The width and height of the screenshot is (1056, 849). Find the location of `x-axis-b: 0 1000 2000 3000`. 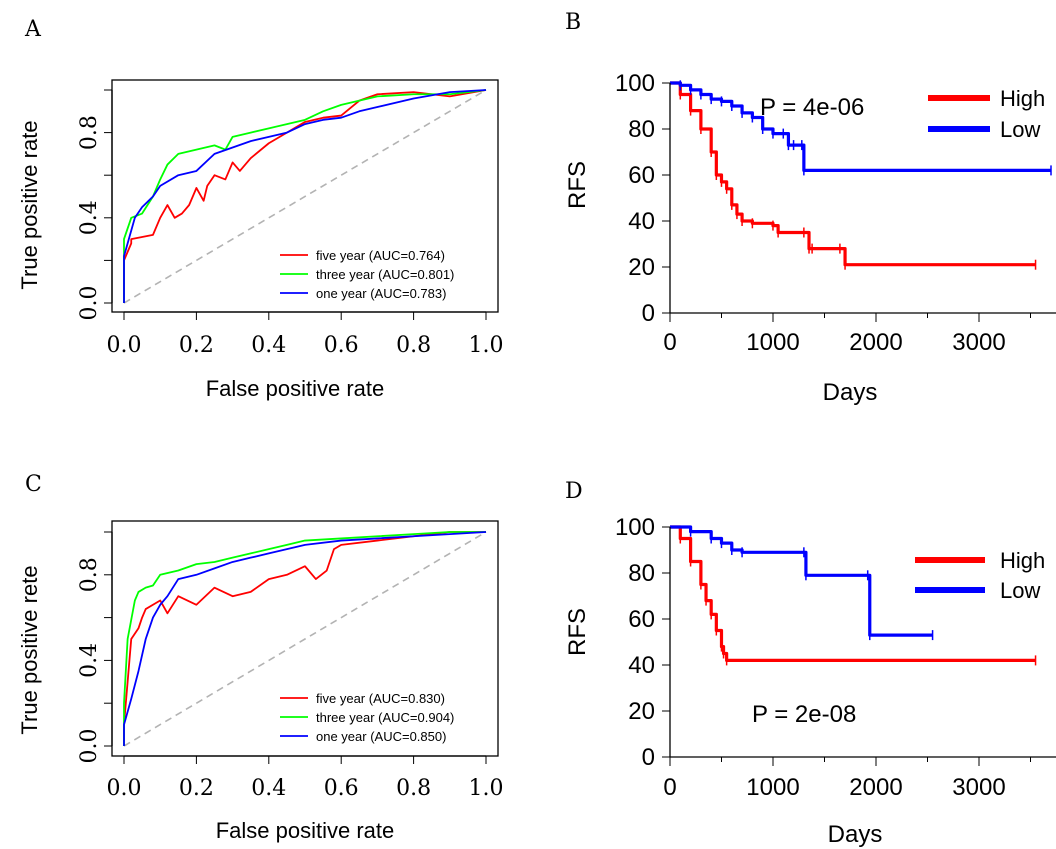

x-axis-b: 0 1000 2000 3000 is located at coordinates (859, 334).